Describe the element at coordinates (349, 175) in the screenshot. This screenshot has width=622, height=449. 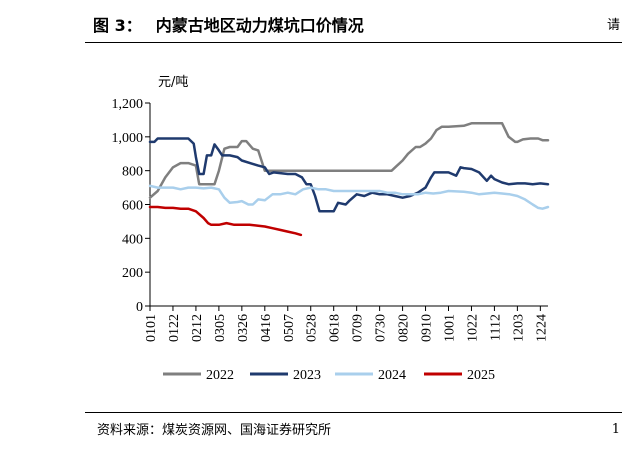
I see `series-line-2023` at that location.